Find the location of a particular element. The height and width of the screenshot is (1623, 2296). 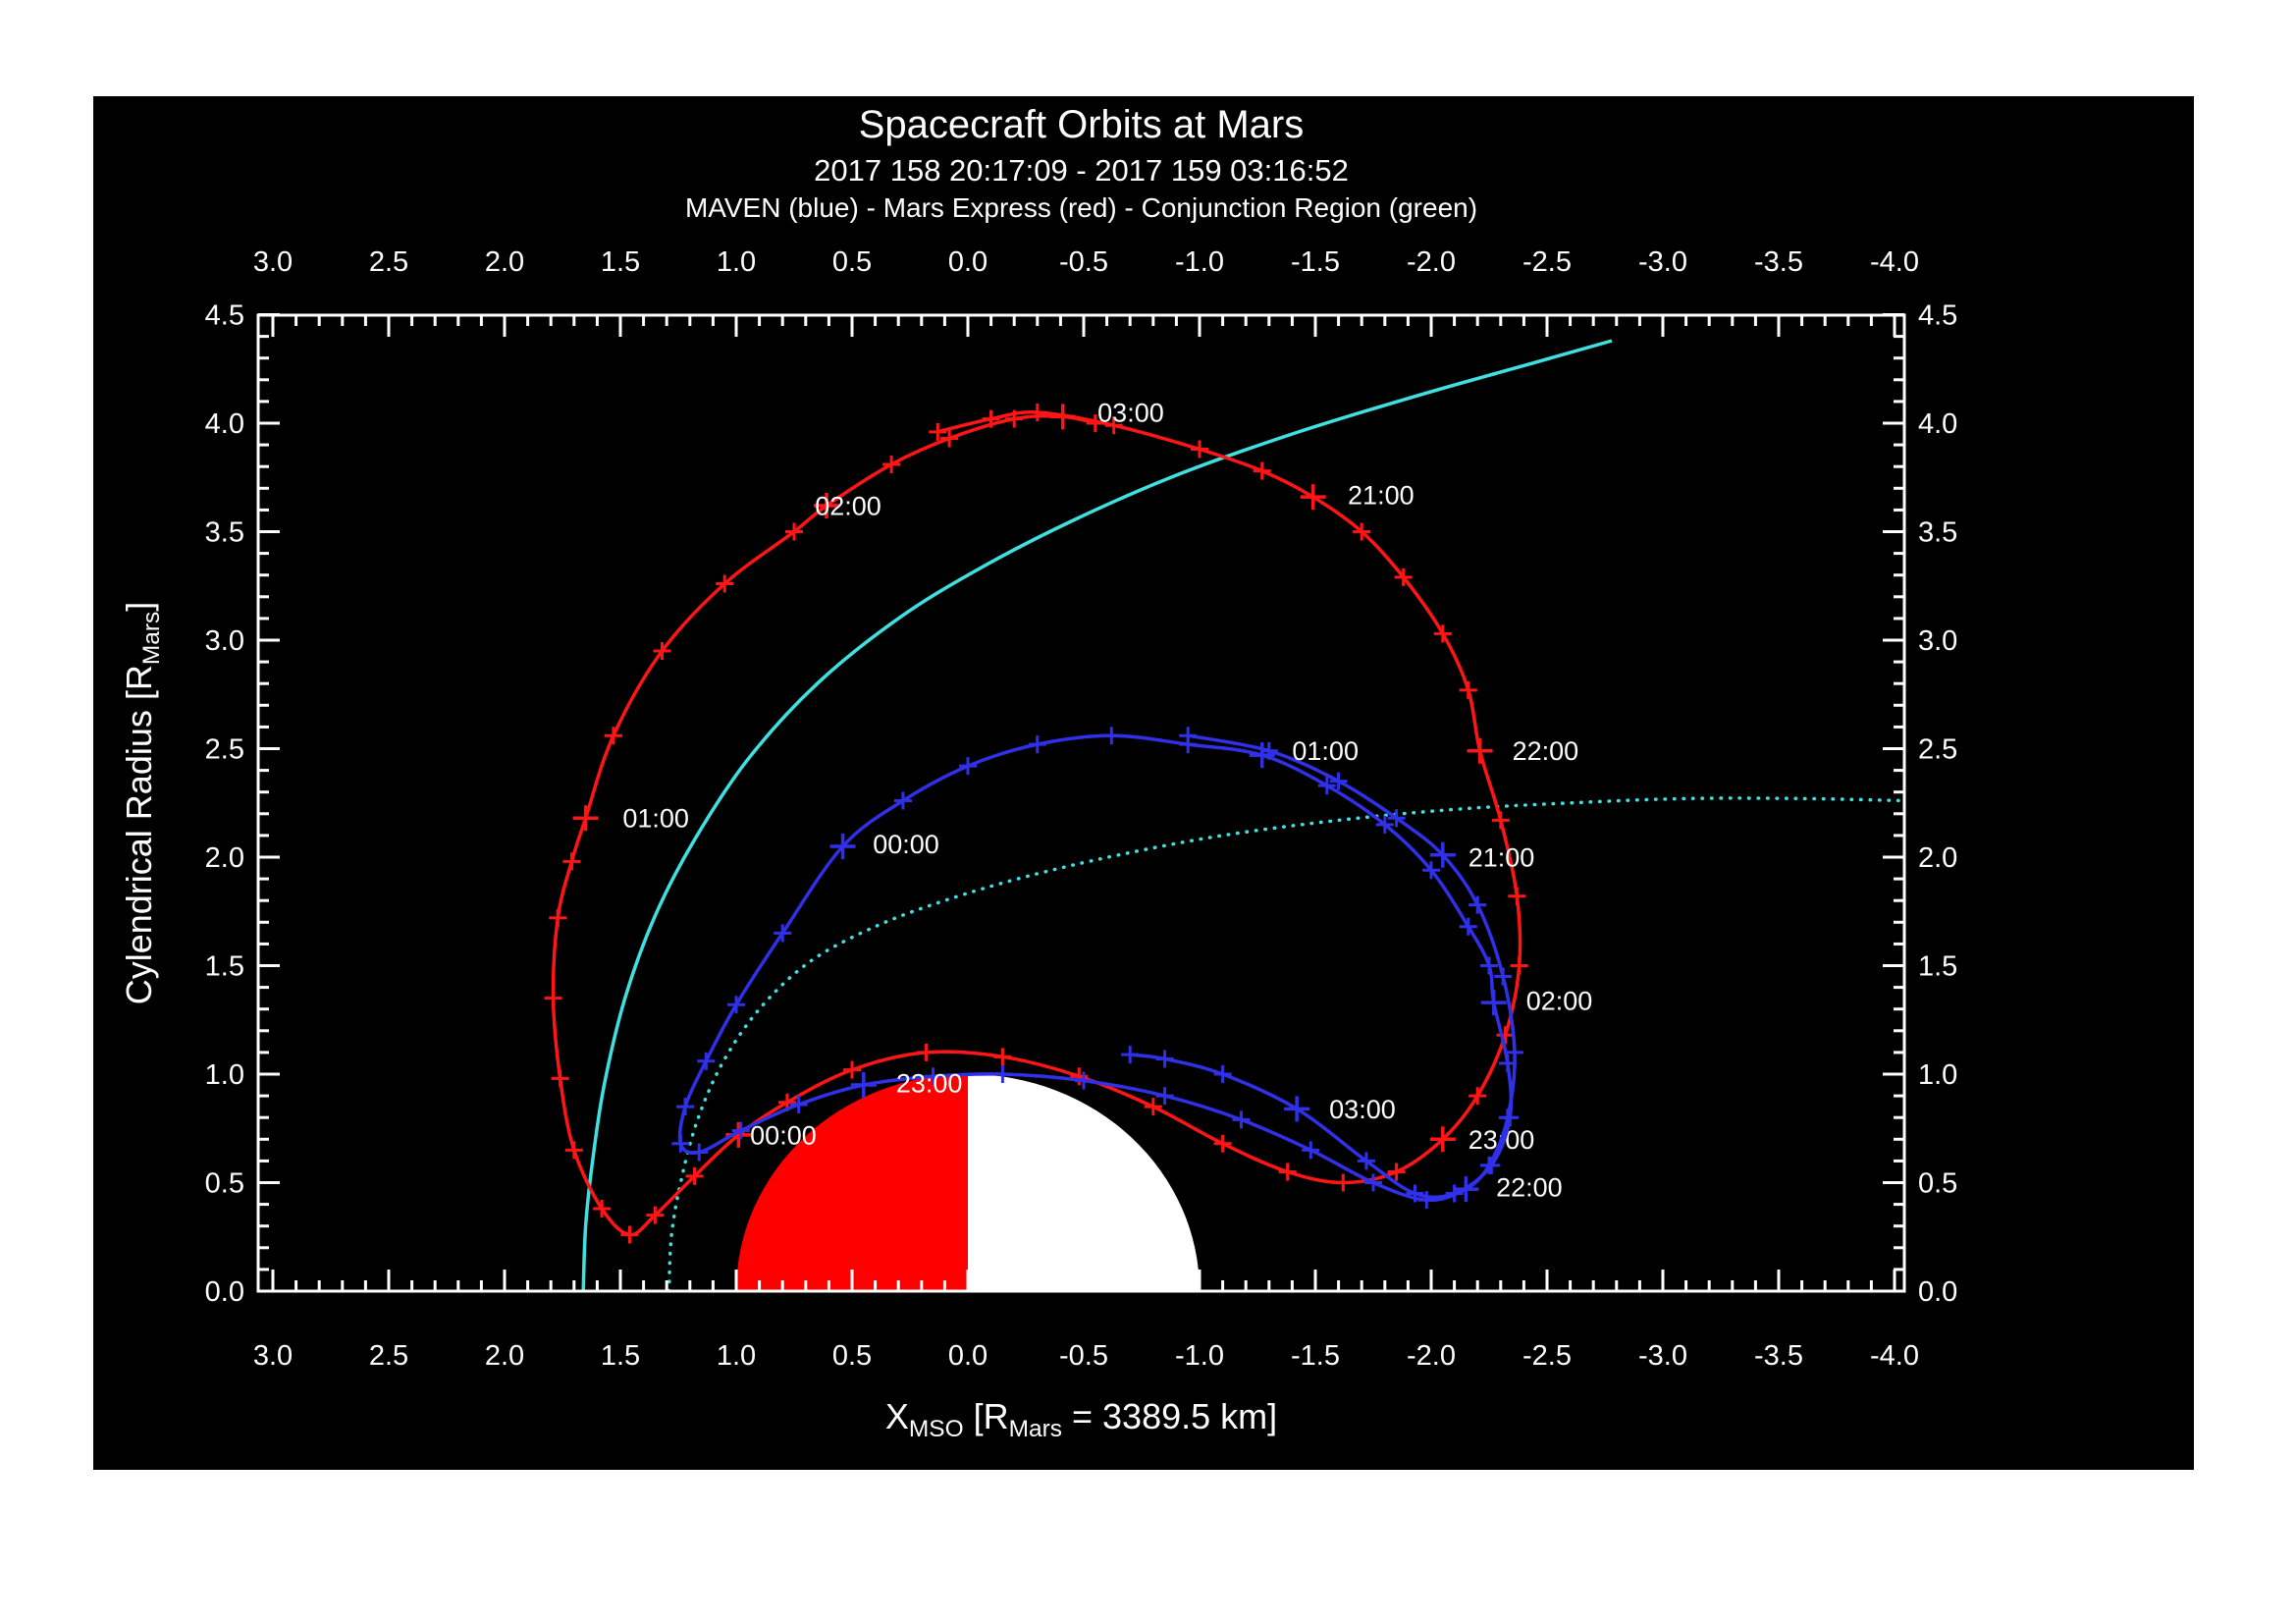

time-label-maven-orbit: 22:00 is located at coordinates (1529, 1187).